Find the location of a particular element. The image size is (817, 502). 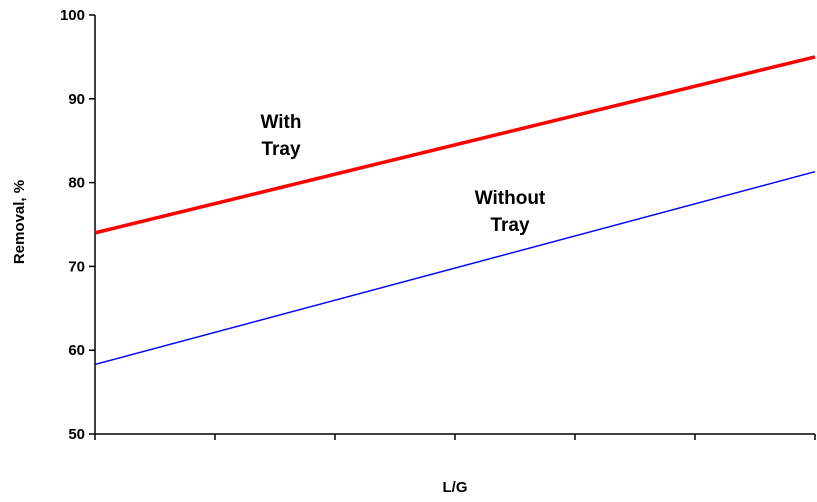

y-tick-label: 70 is located at coordinates (76, 266).